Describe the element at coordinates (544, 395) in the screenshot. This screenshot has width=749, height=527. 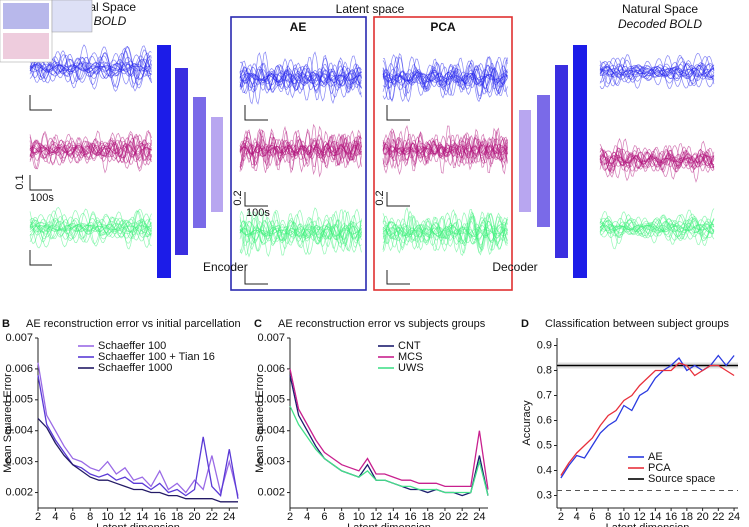
I see `y-tick-label: 0.7` at that location.